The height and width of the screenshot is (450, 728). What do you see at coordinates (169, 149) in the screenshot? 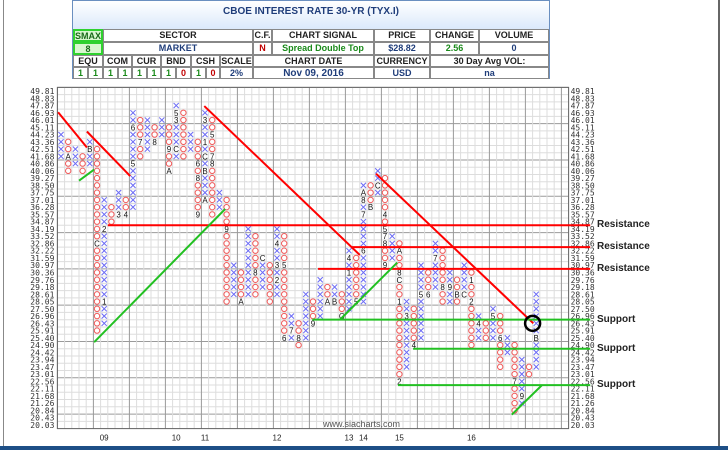
I see `month-label: 9` at bounding box center [169, 149].